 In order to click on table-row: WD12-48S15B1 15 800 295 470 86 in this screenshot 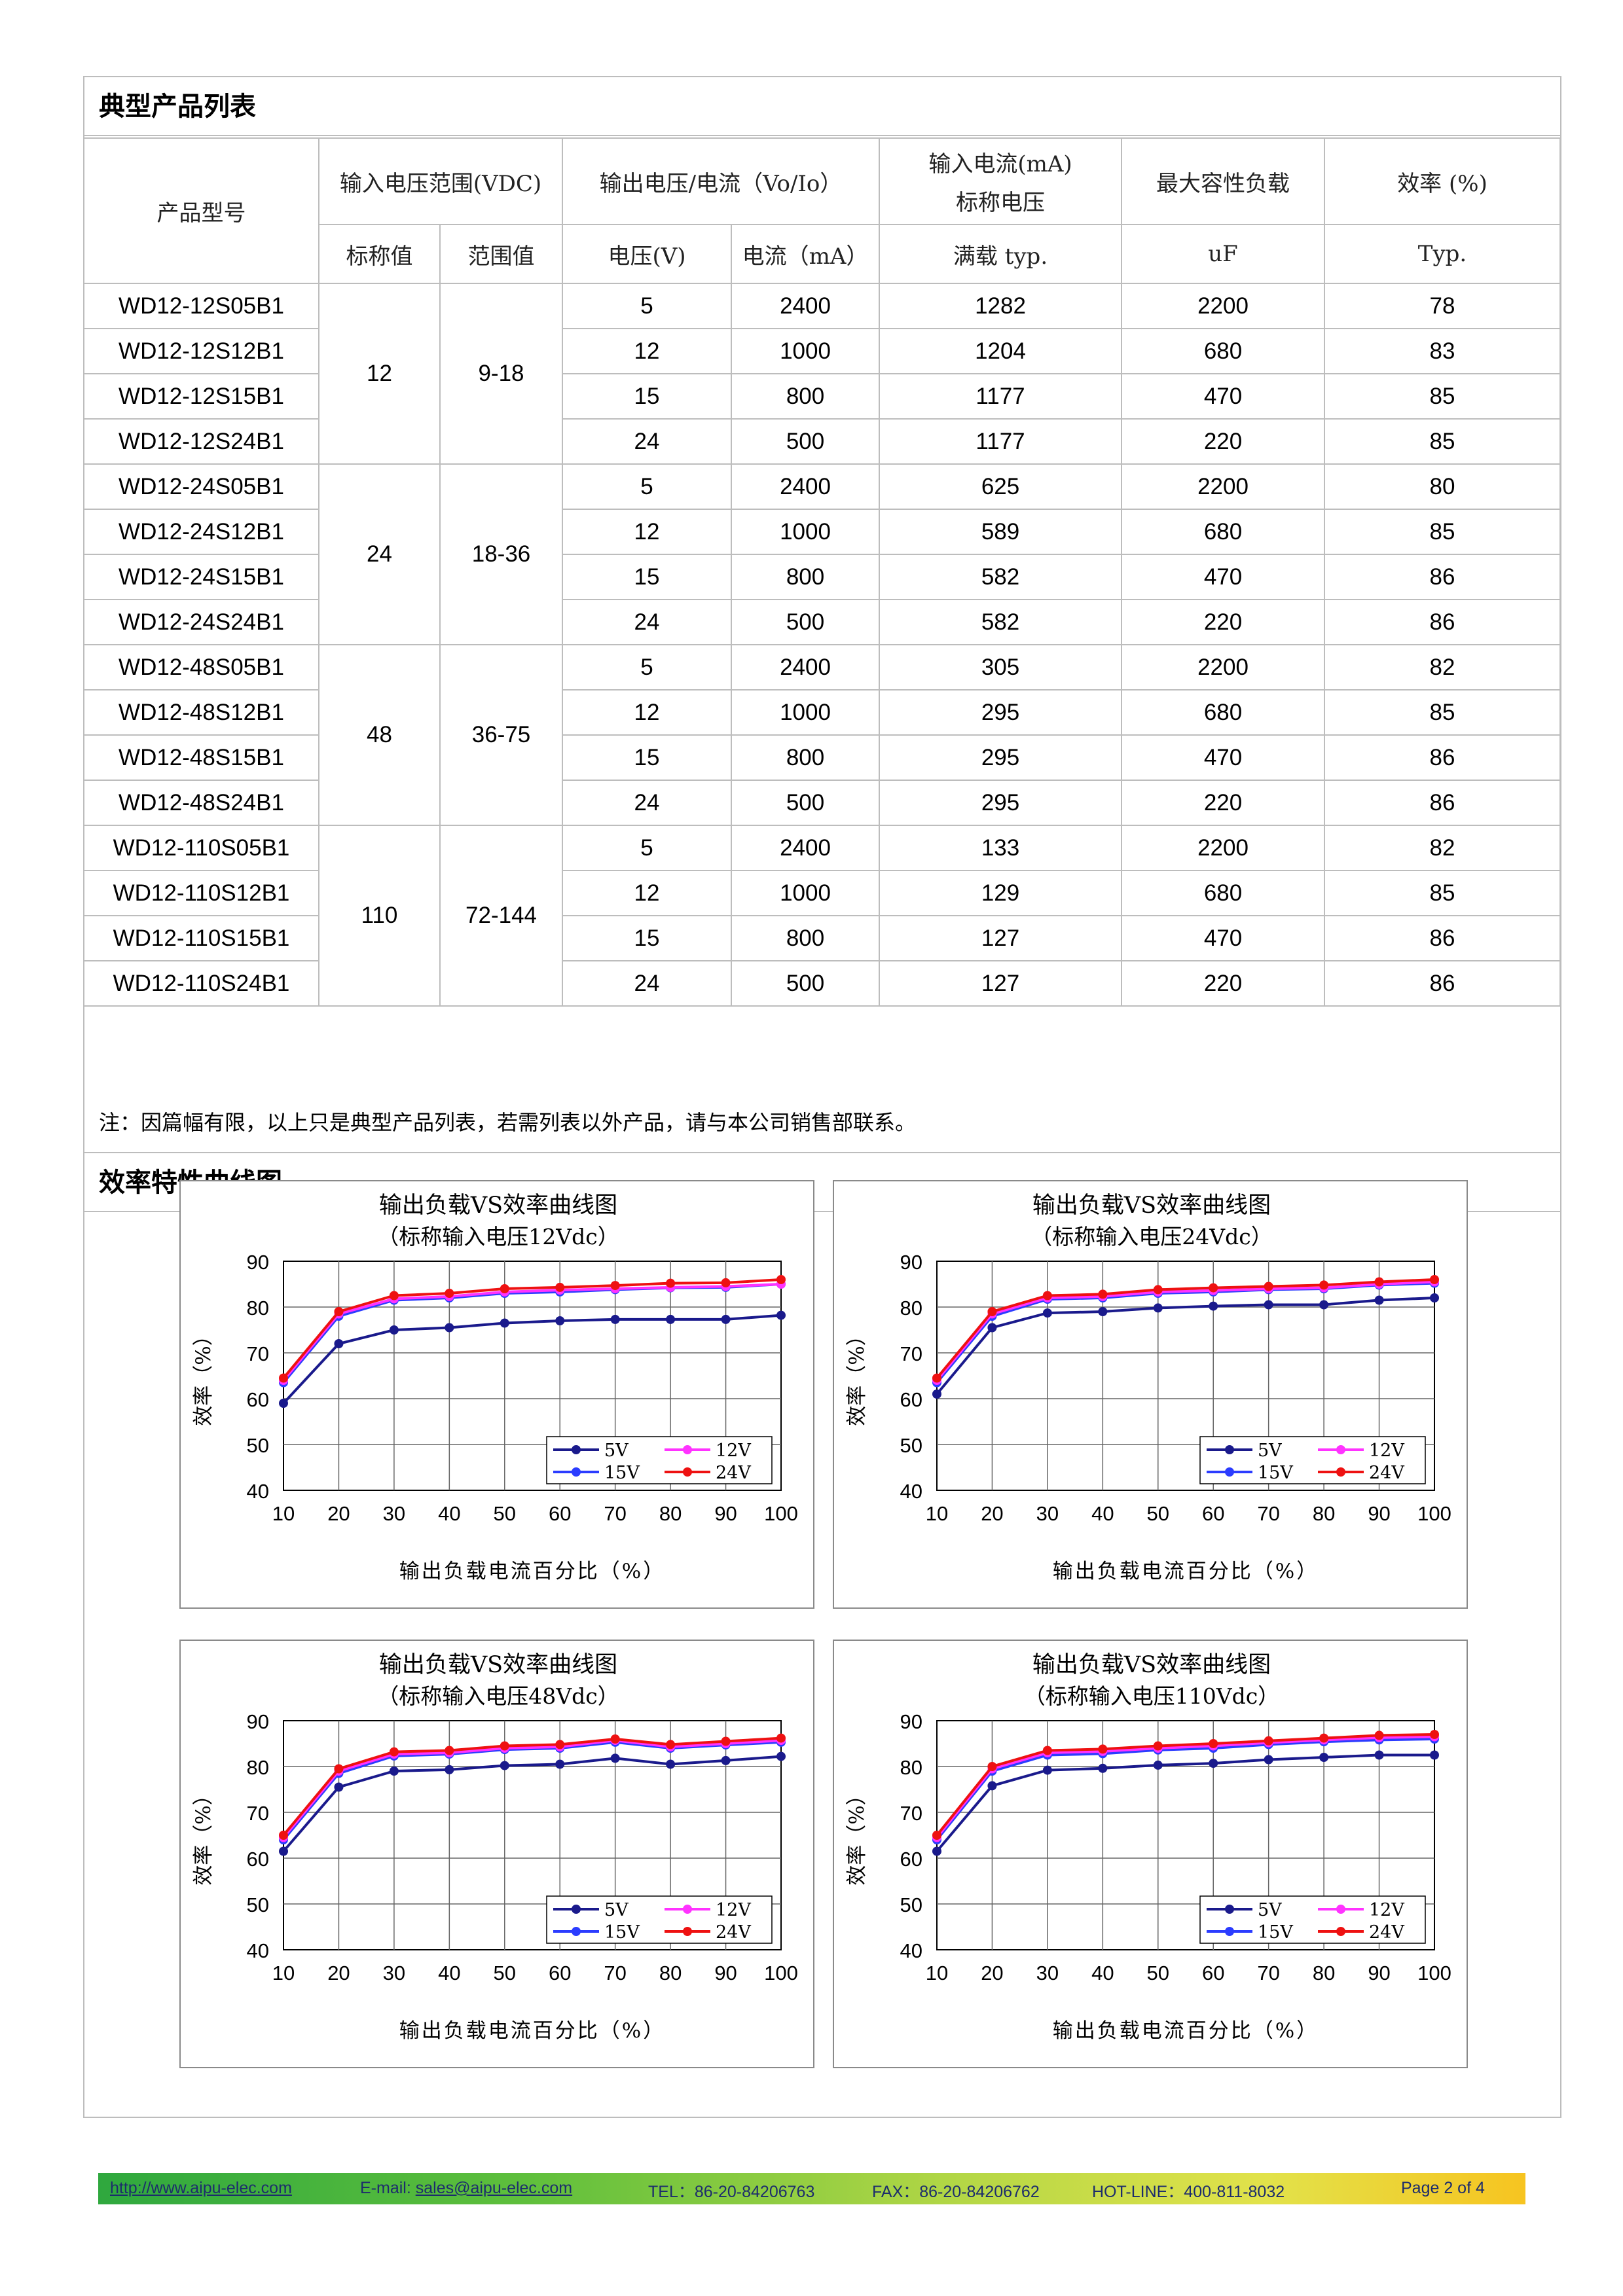, I will do `click(822, 758)`.